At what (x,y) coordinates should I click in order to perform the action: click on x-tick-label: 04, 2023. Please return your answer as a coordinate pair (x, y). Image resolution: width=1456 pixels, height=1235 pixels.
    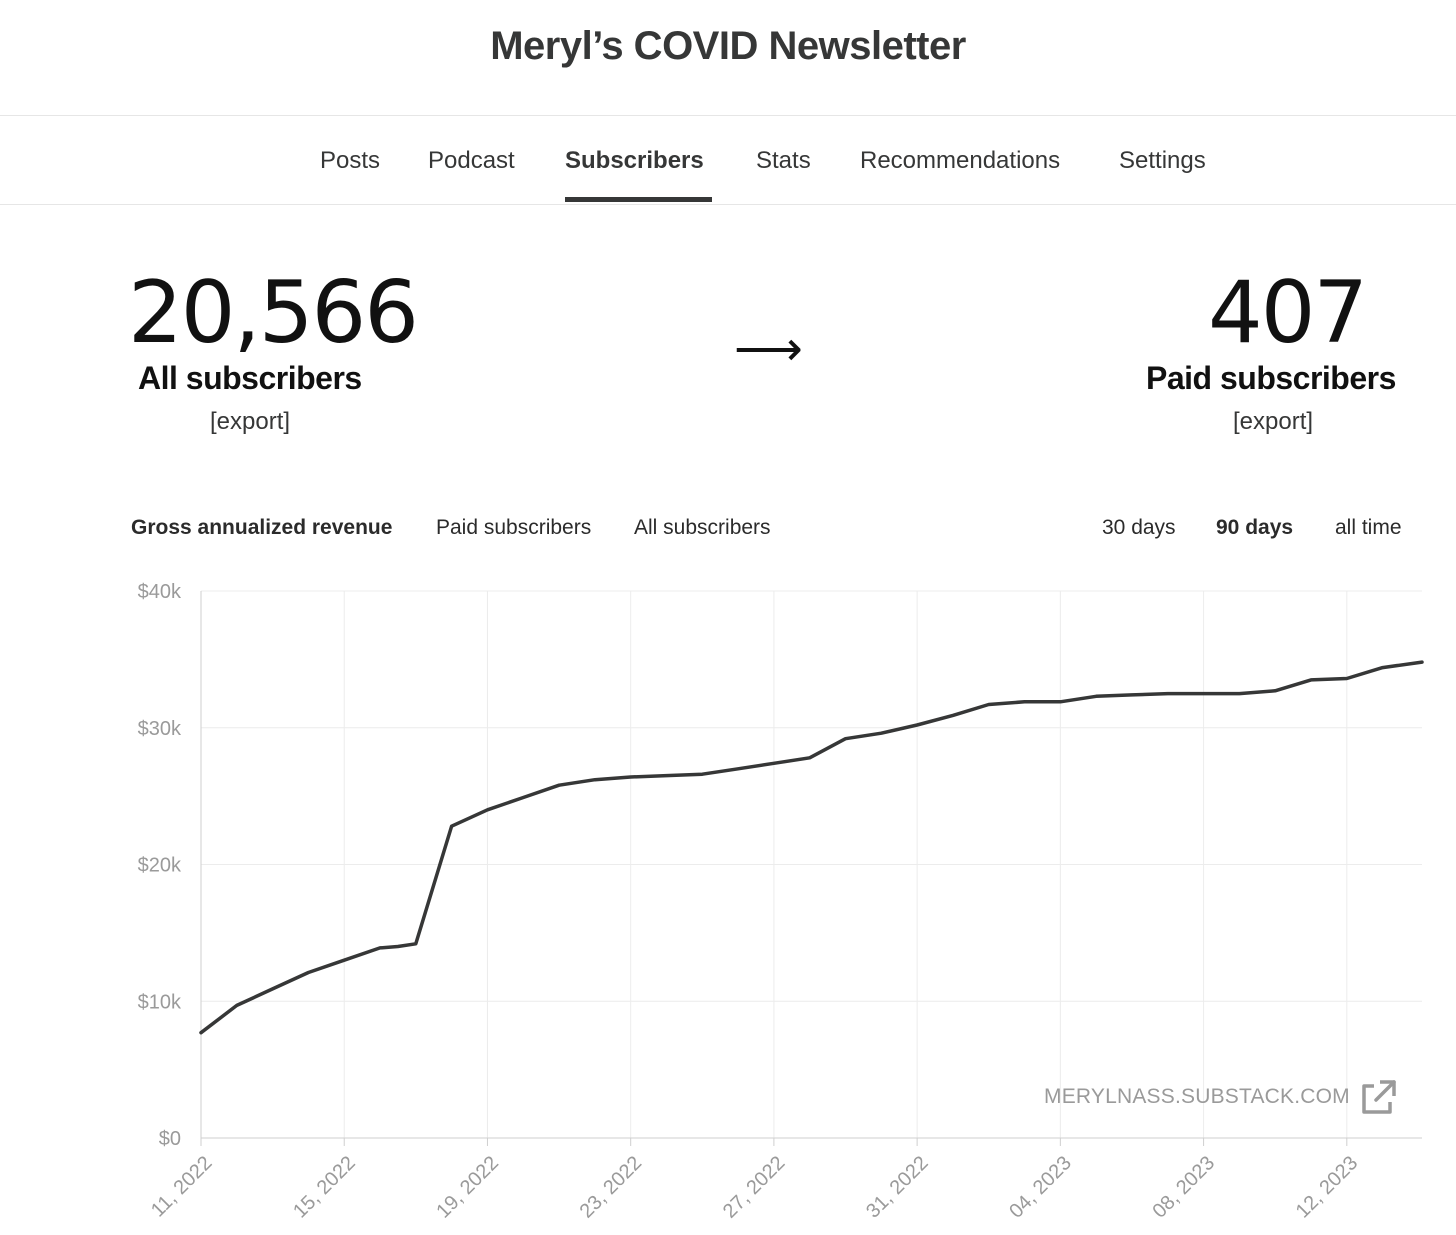
    Looking at the image, I should click on (1040, 1187).